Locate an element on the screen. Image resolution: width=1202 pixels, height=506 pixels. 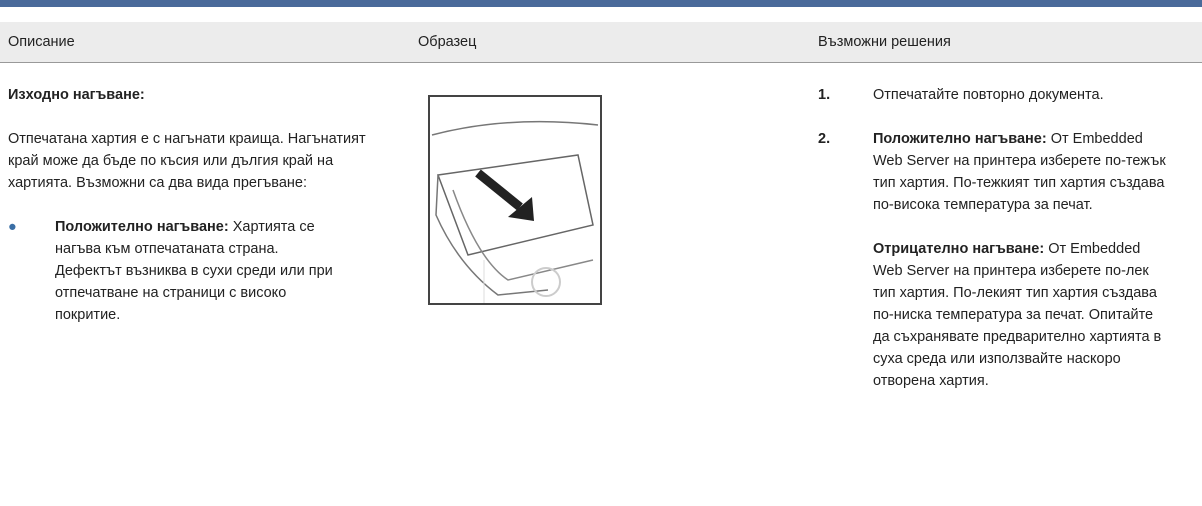
top-bar is located at coordinates (601, 3).